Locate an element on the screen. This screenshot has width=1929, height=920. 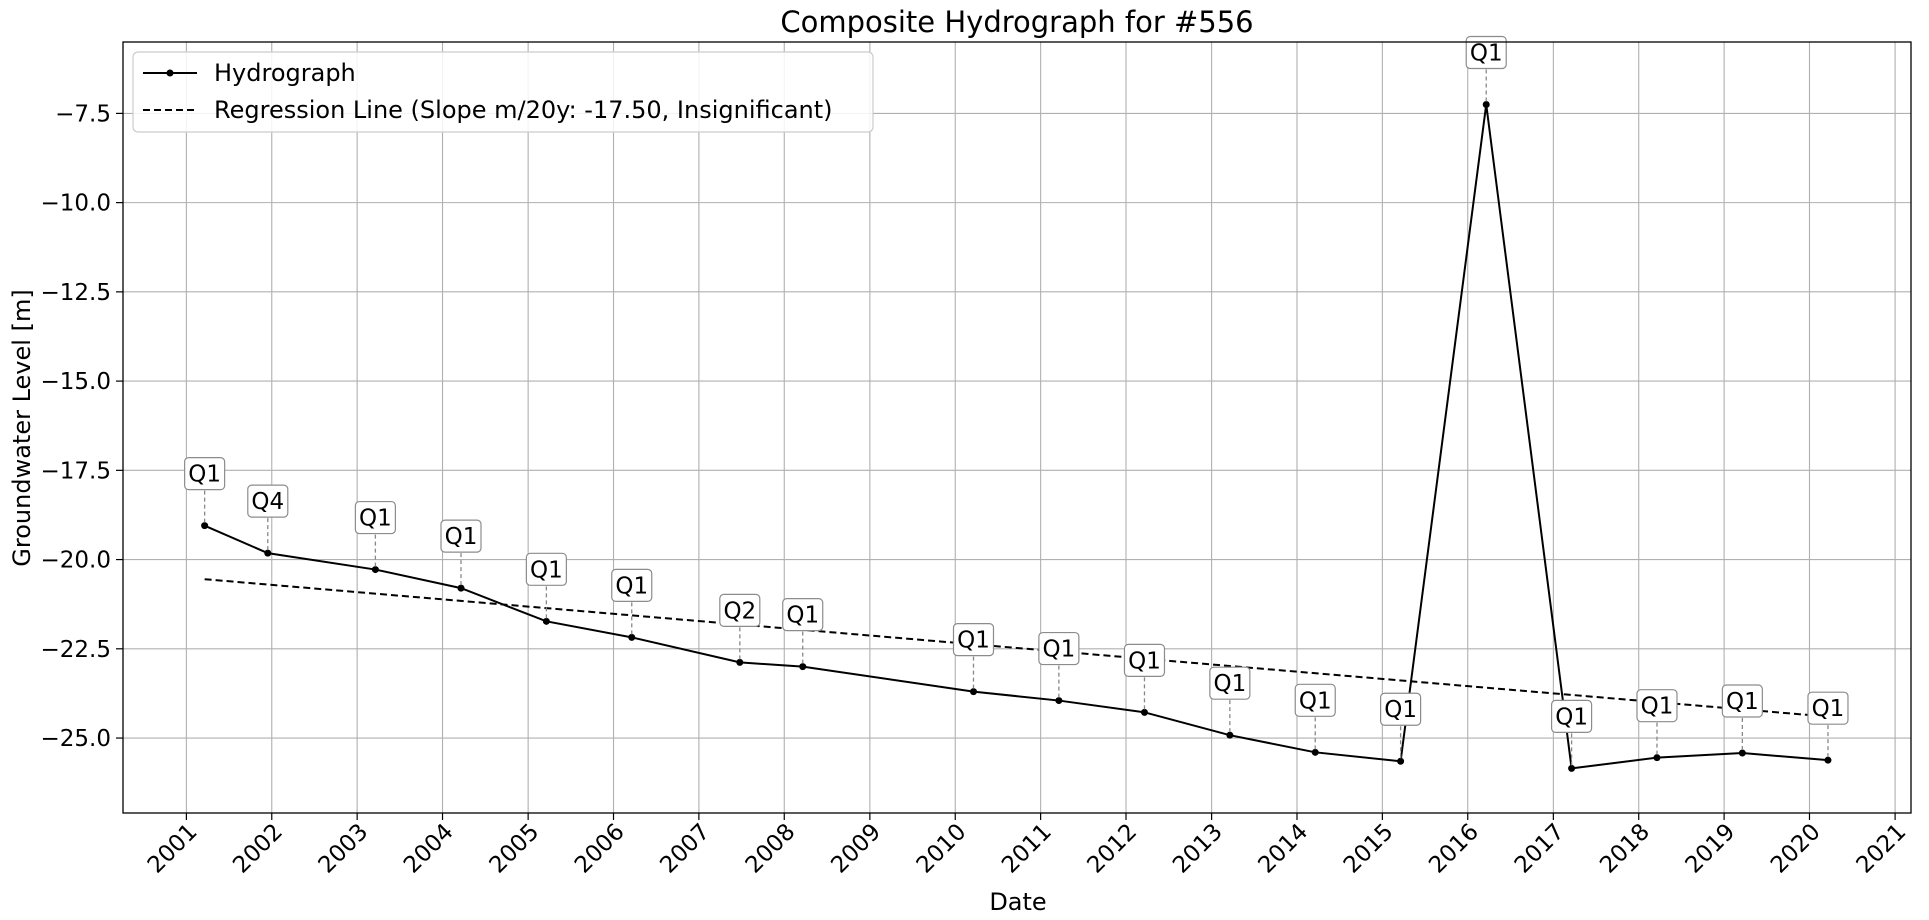
y-tick-label: −12.5 is located at coordinates (76, 293).